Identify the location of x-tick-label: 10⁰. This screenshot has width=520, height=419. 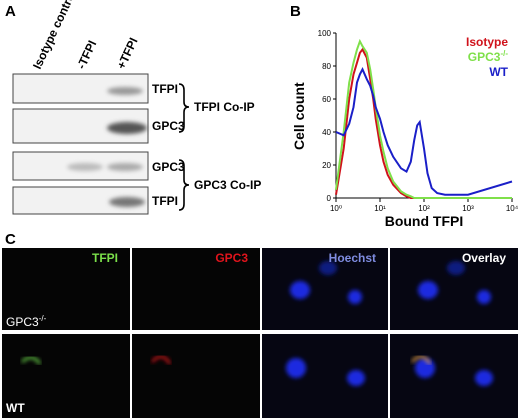
(336, 208).